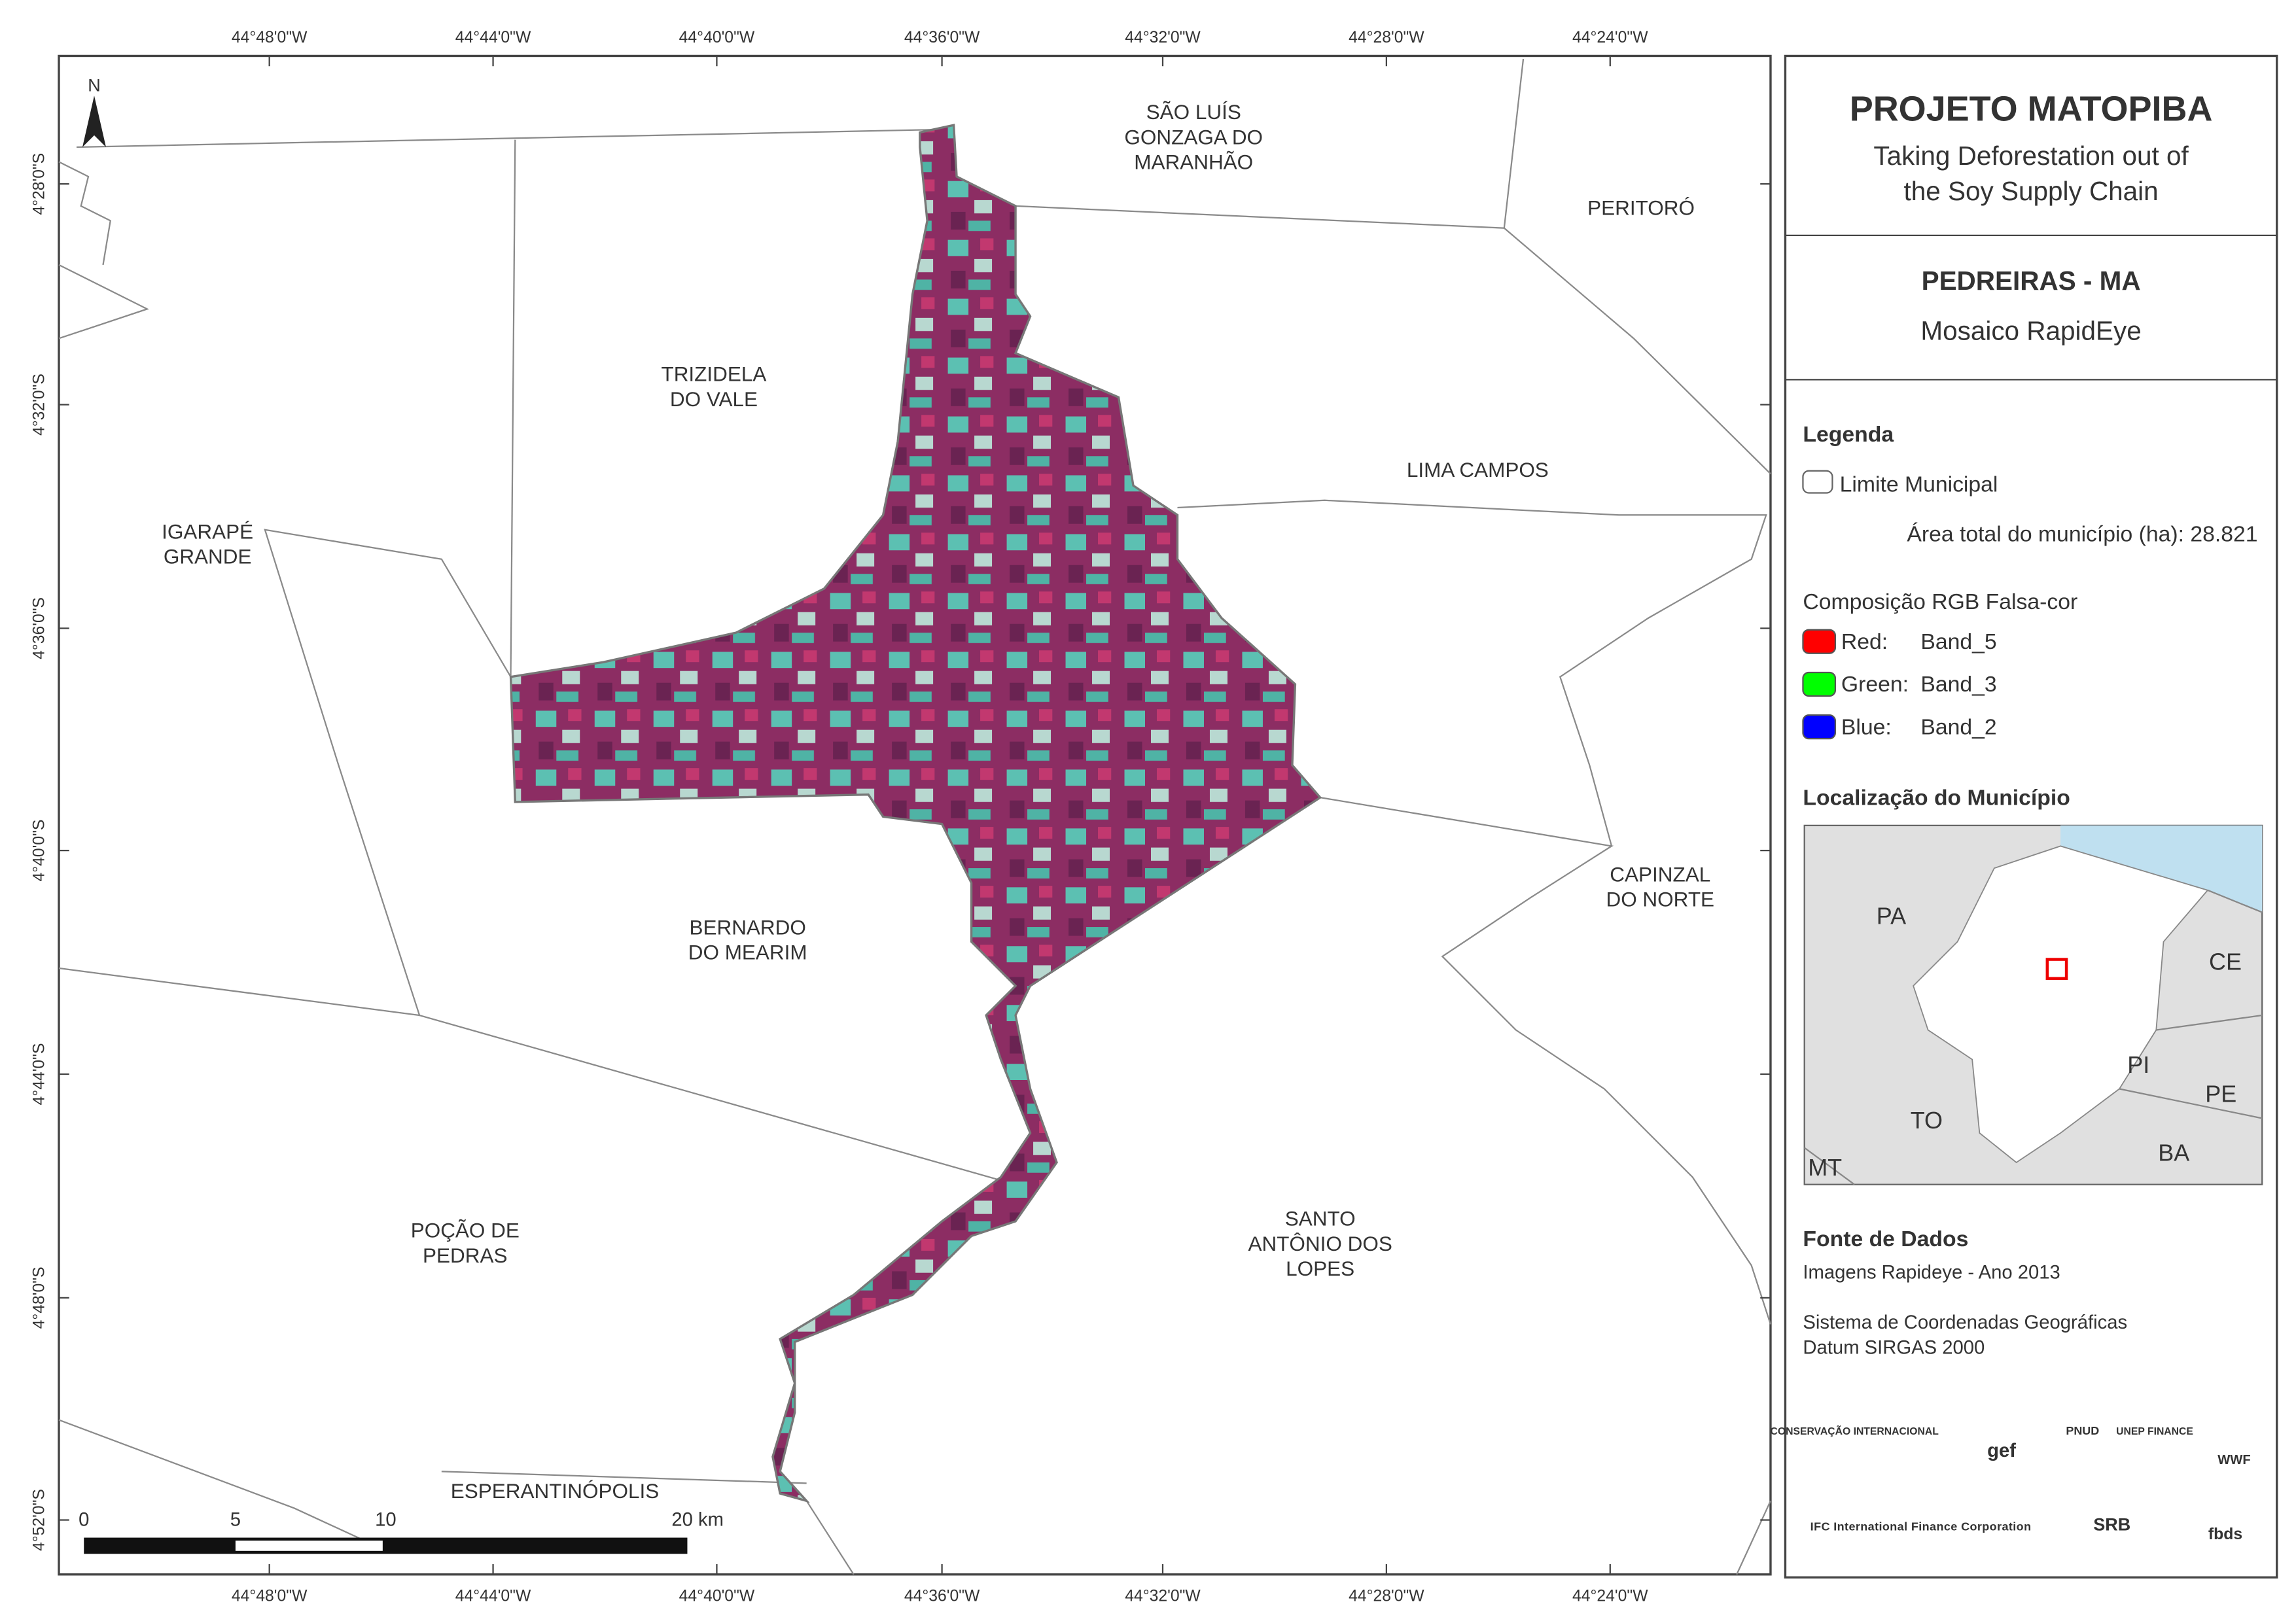  Describe the element at coordinates (717, 1596) in the screenshot. I see `bottom-tick-label: 44°40'0"W` at that location.